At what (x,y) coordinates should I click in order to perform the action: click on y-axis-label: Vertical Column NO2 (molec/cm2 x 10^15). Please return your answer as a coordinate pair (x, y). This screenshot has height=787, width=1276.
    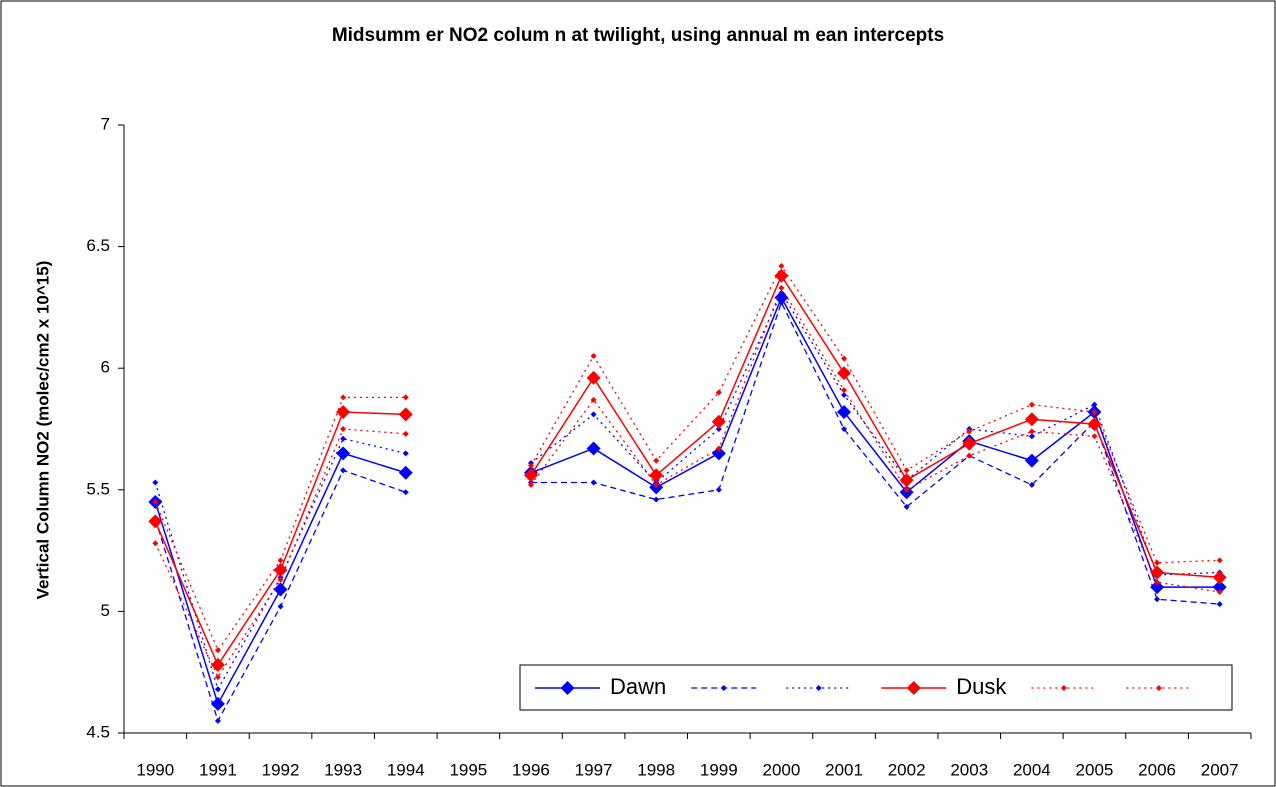
    Looking at the image, I should click on (42, 430).